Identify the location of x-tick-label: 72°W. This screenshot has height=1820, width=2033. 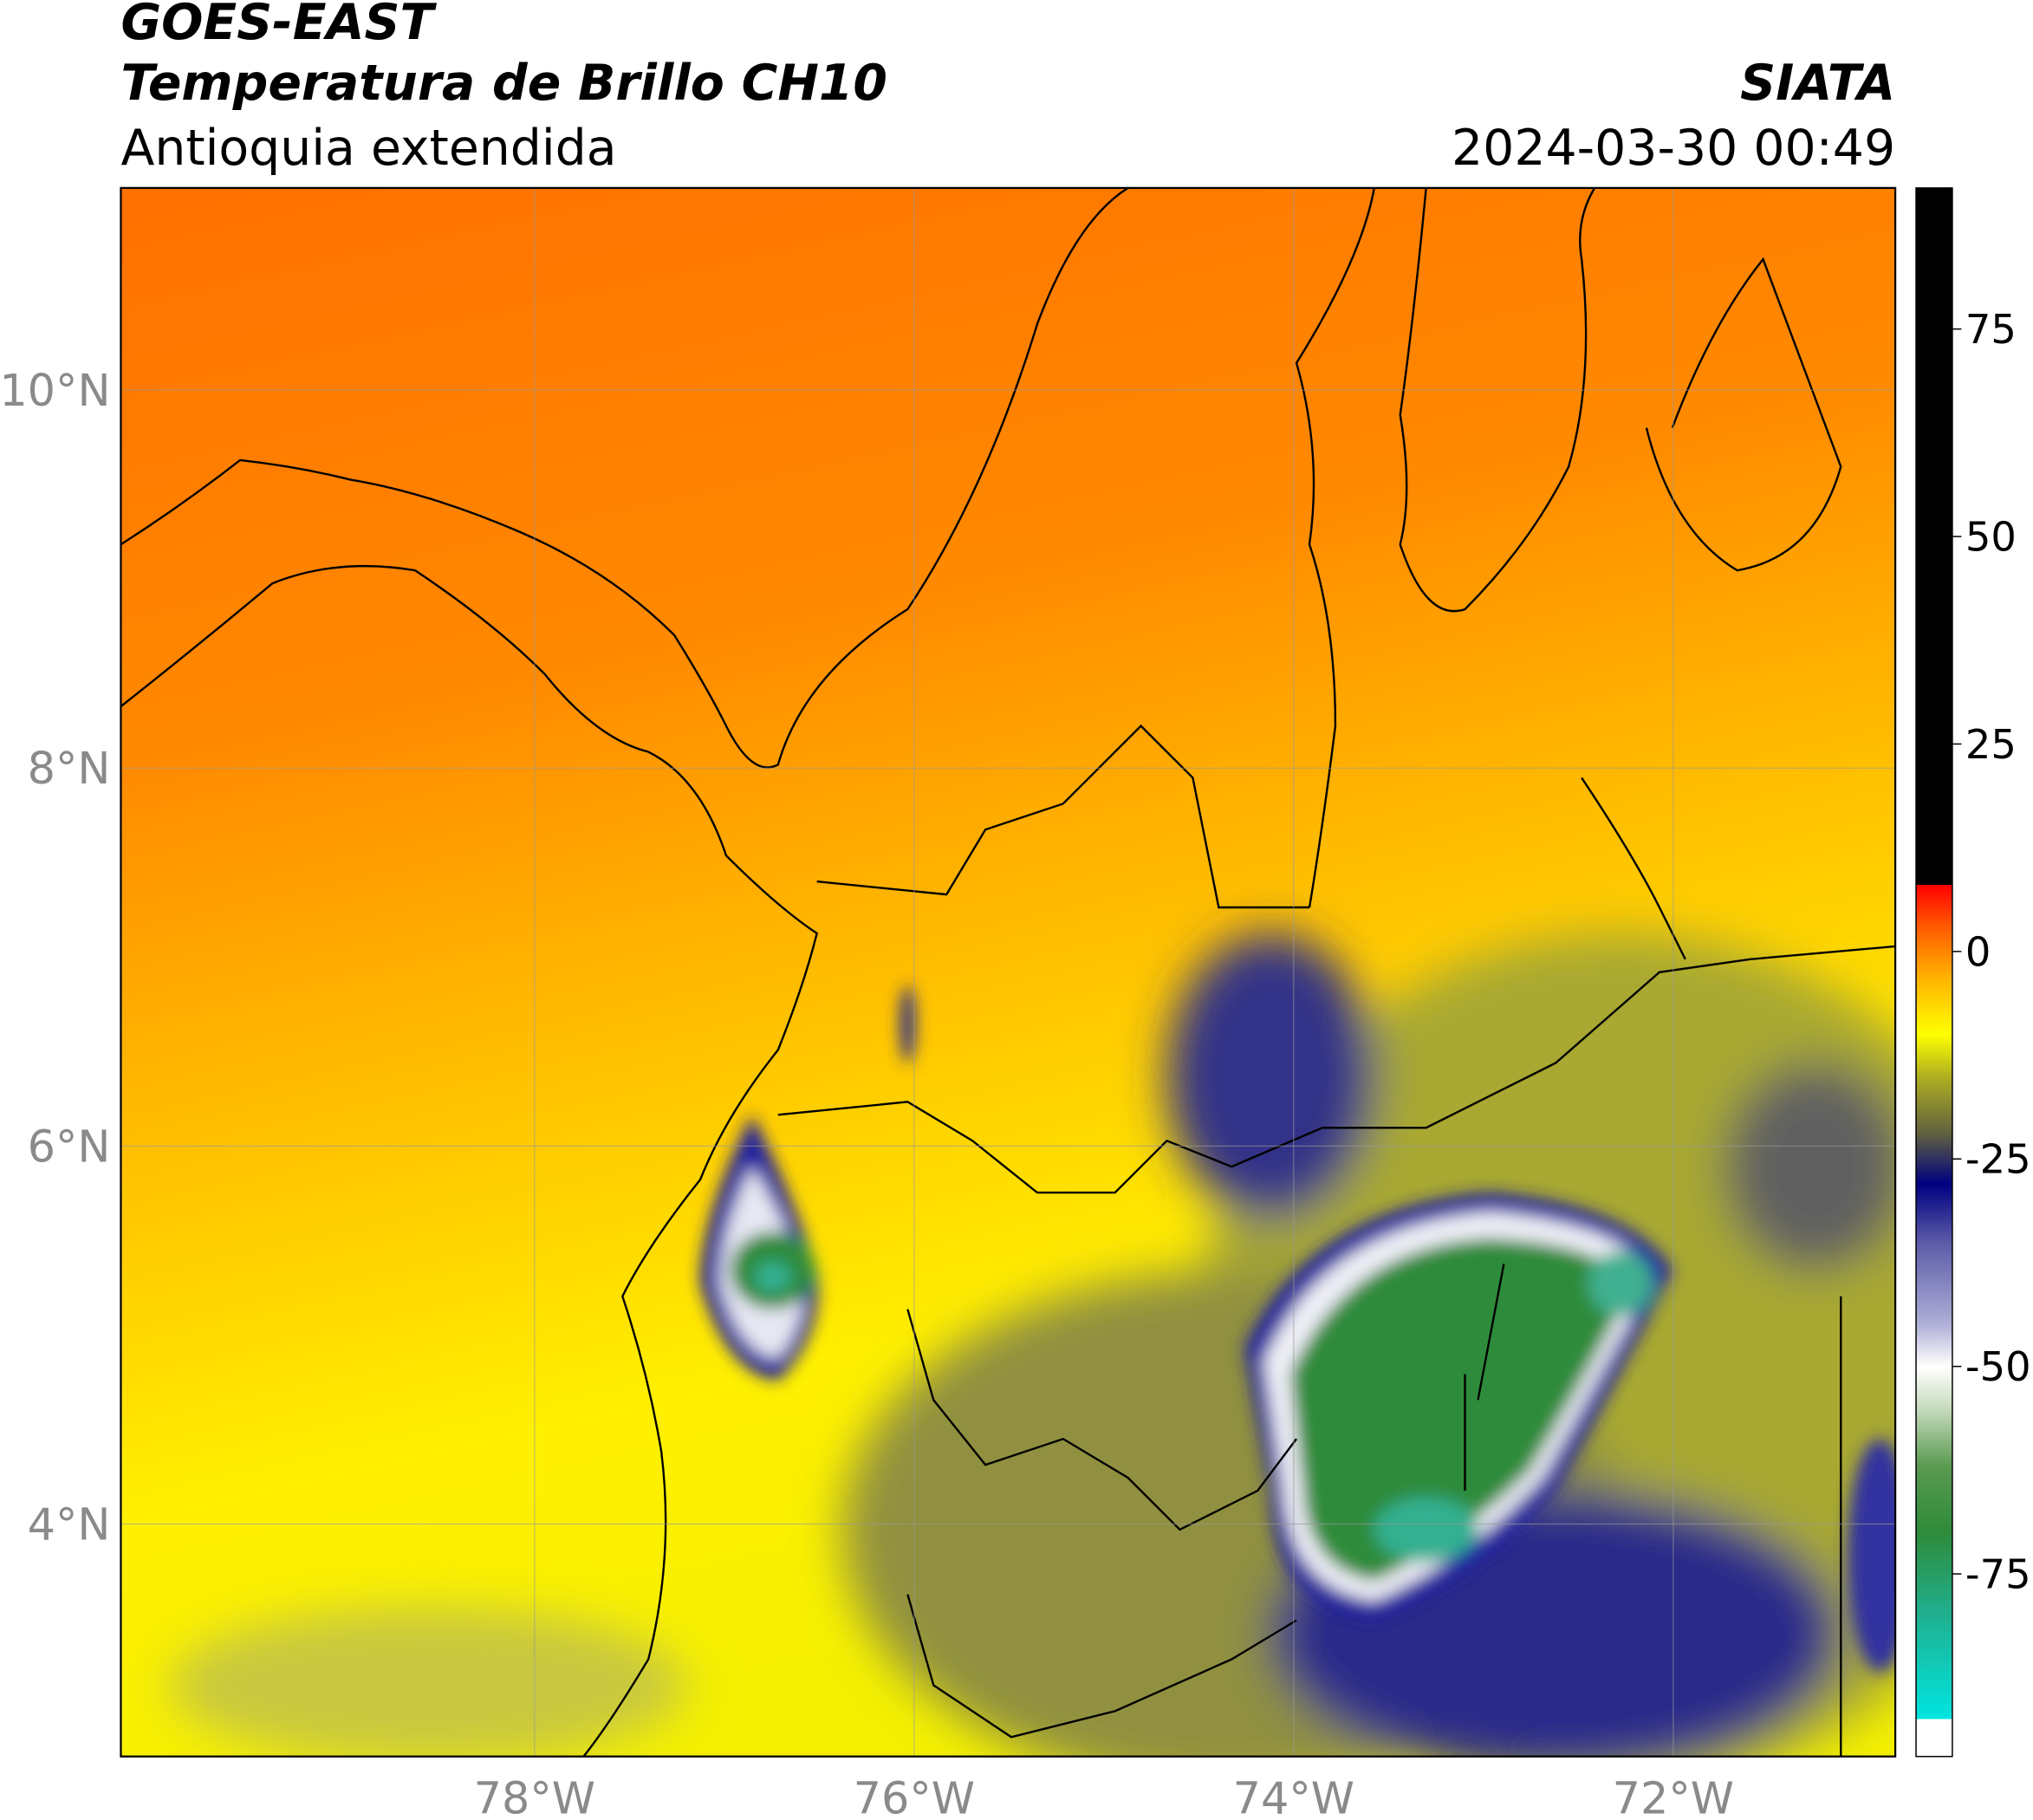
(1673, 1796).